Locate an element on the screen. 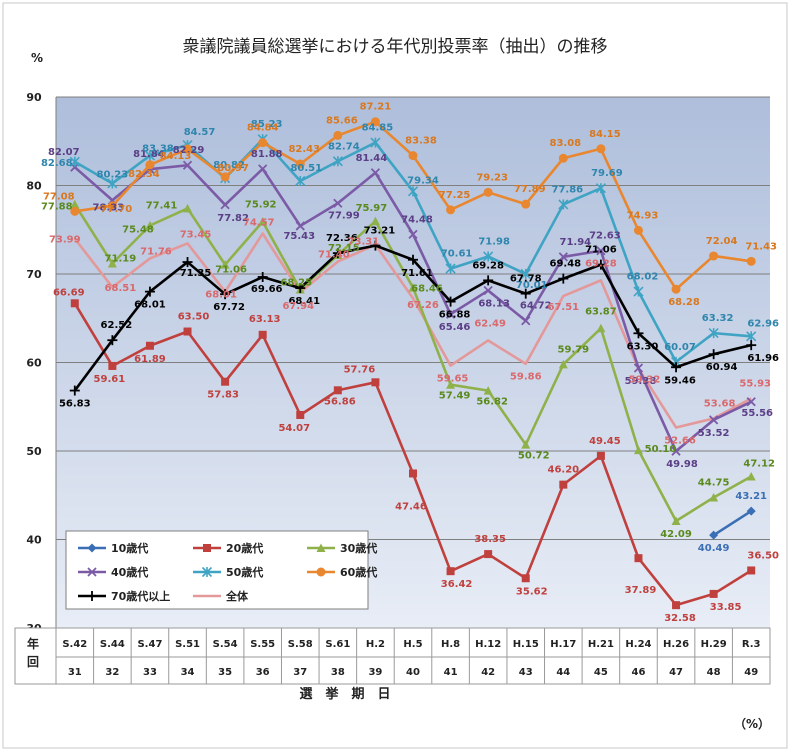 This screenshot has height=751, width=790. data-label: 49.98 is located at coordinates (682, 464).